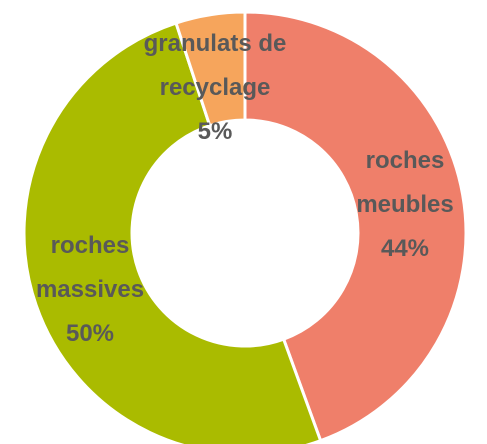 This screenshot has width=487, height=444. I want to click on slice-label: roches meubles 44%, so click(405, 205).